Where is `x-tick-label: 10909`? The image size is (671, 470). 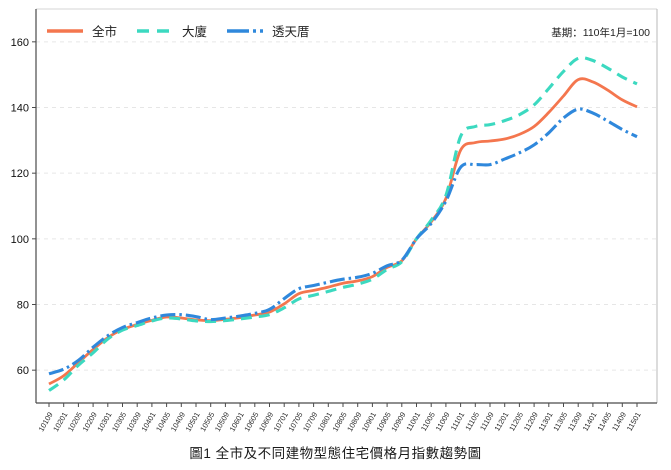 x-tick-label: 10909 is located at coordinates (398, 422).